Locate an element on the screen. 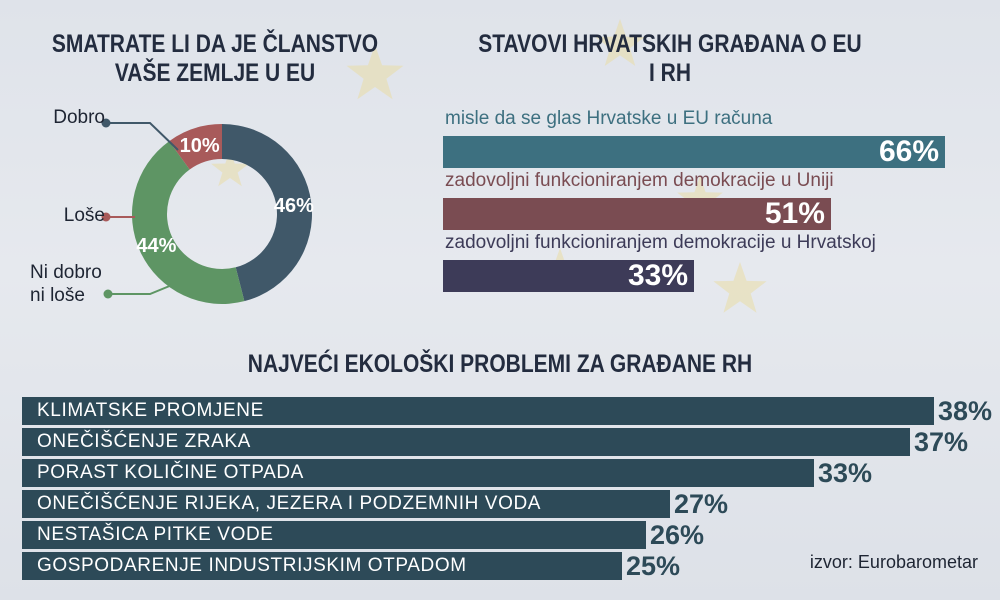 The height and width of the screenshot is (600, 1000). eco-title: NAJVEĆI EKOLOŠKI PROBLEMI ZA GRAĐANE RH is located at coordinates (500, 364).